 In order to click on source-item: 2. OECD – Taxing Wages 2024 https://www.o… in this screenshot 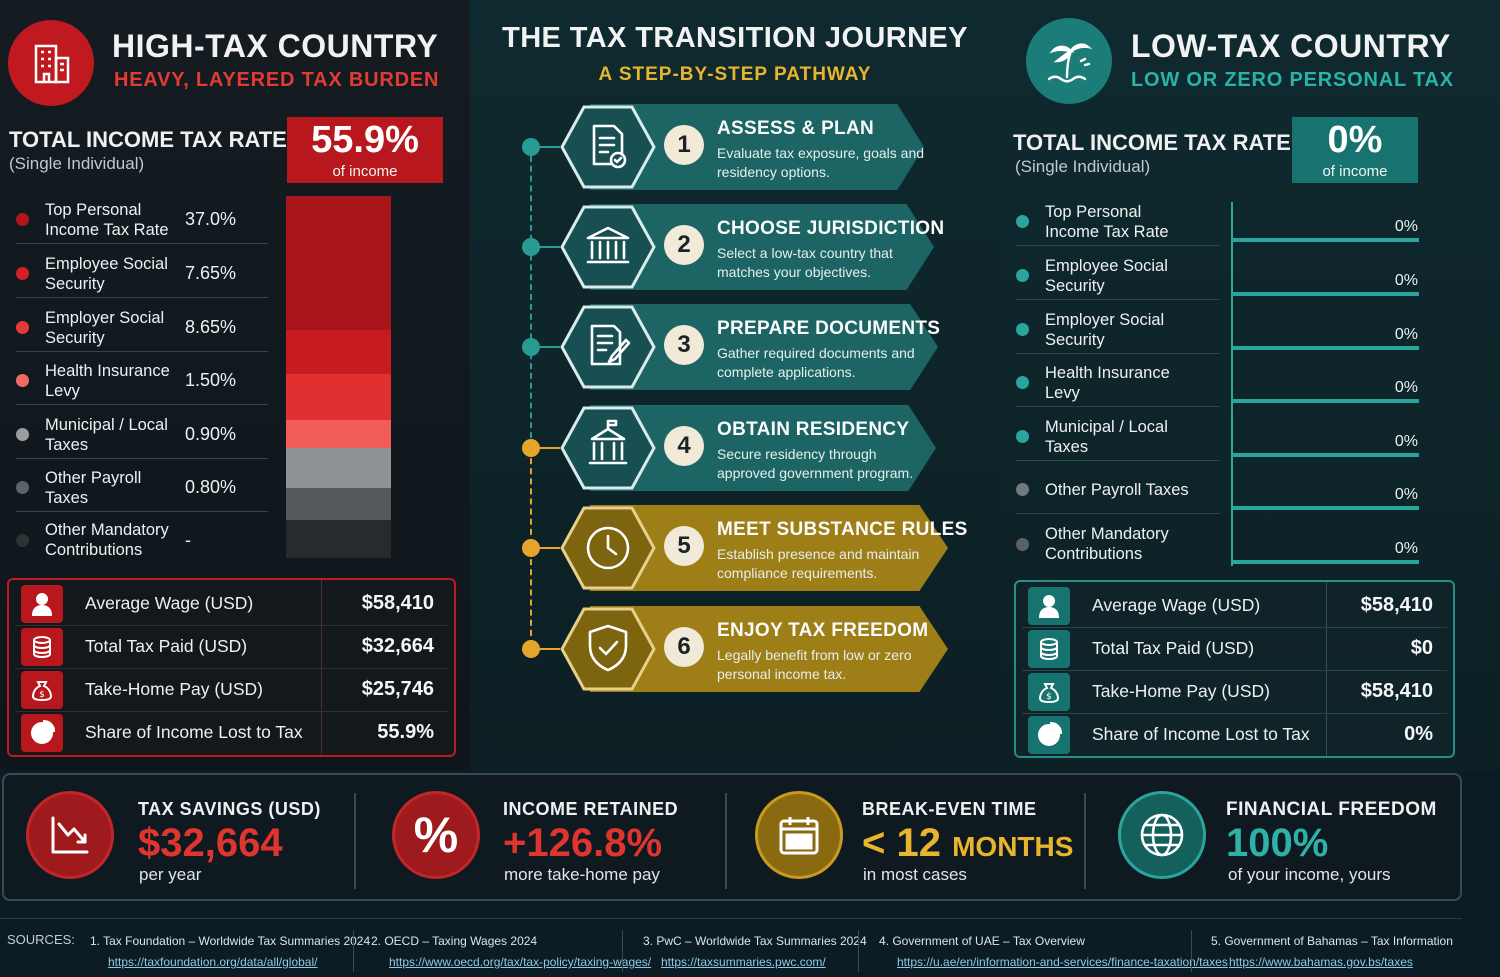, I will do `click(511, 951)`.